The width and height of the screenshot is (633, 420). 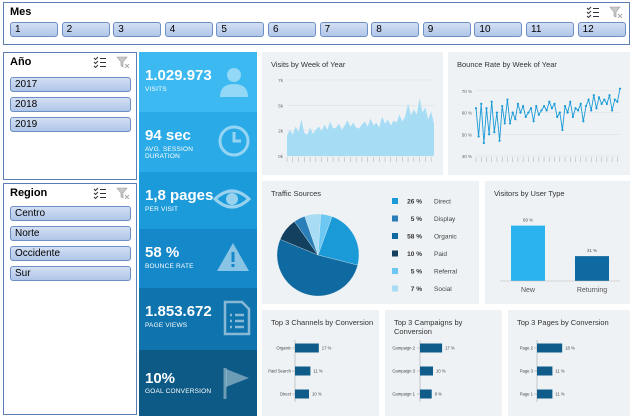 I want to click on mes-slicer: Mes 1 2 3 4 5 6 7 8 9 10 11 12, so click(x=316, y=23).